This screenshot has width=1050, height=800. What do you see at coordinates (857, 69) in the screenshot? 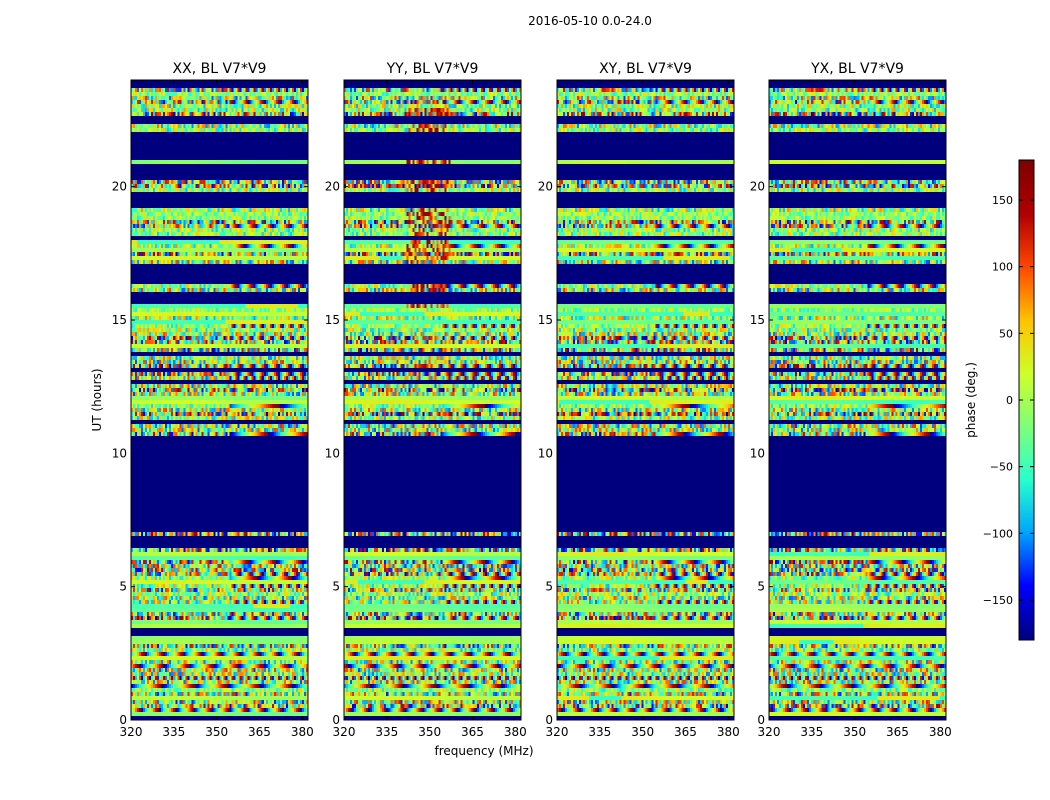
I see `panel-title: YX, BL V7*V9` at bounding box center [857, 69].